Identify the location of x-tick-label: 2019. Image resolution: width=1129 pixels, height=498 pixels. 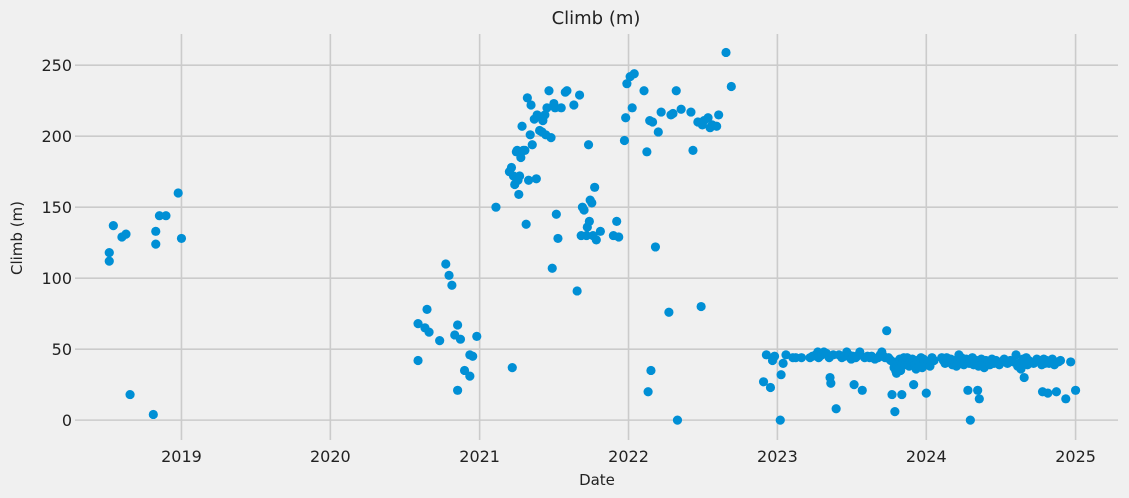
(181, 456).